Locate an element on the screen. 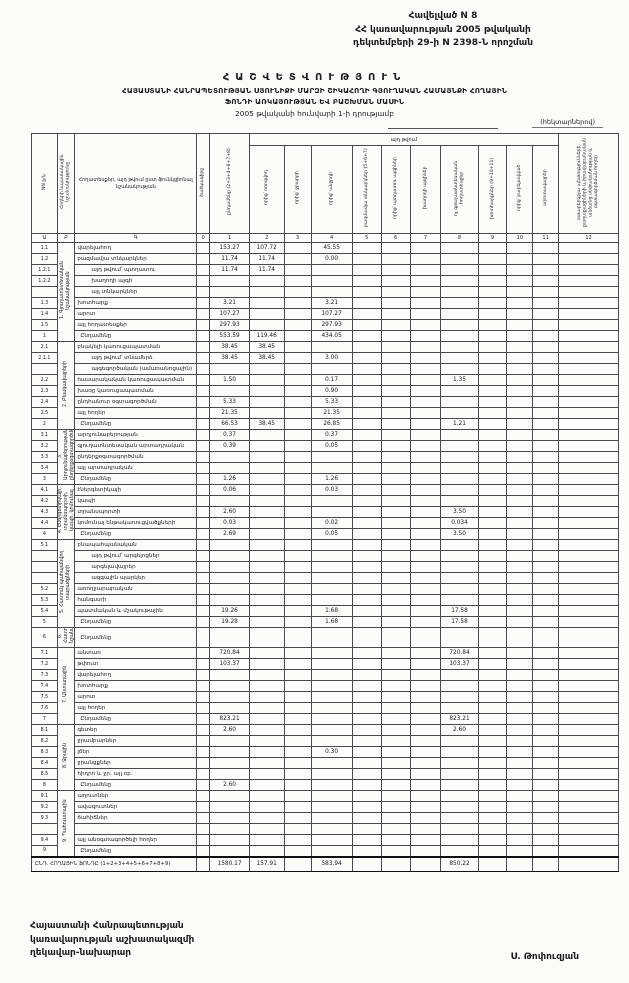 Image resolution: width=629 pixels, height=983 pixels. row-label: բնակելի կառուցապատման is located at coordinates (136, 347).